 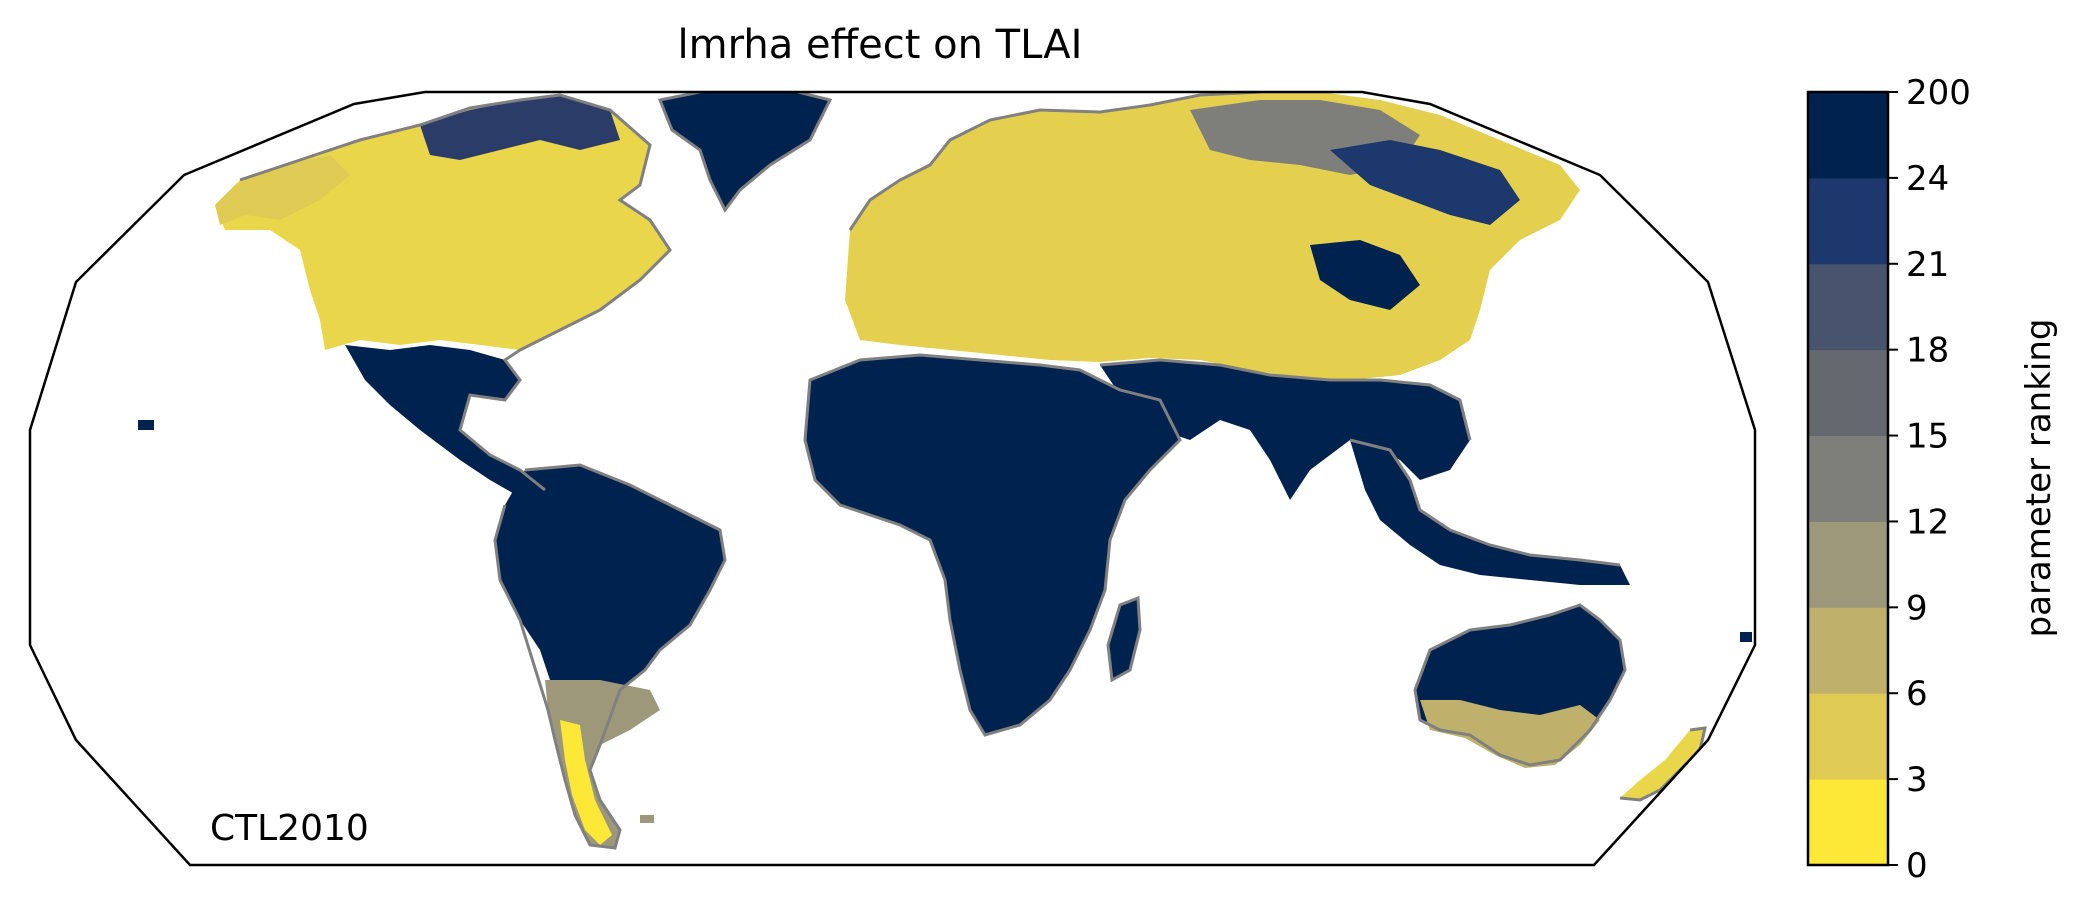 I want to click on greenland-region, so click(x=745, y=151).